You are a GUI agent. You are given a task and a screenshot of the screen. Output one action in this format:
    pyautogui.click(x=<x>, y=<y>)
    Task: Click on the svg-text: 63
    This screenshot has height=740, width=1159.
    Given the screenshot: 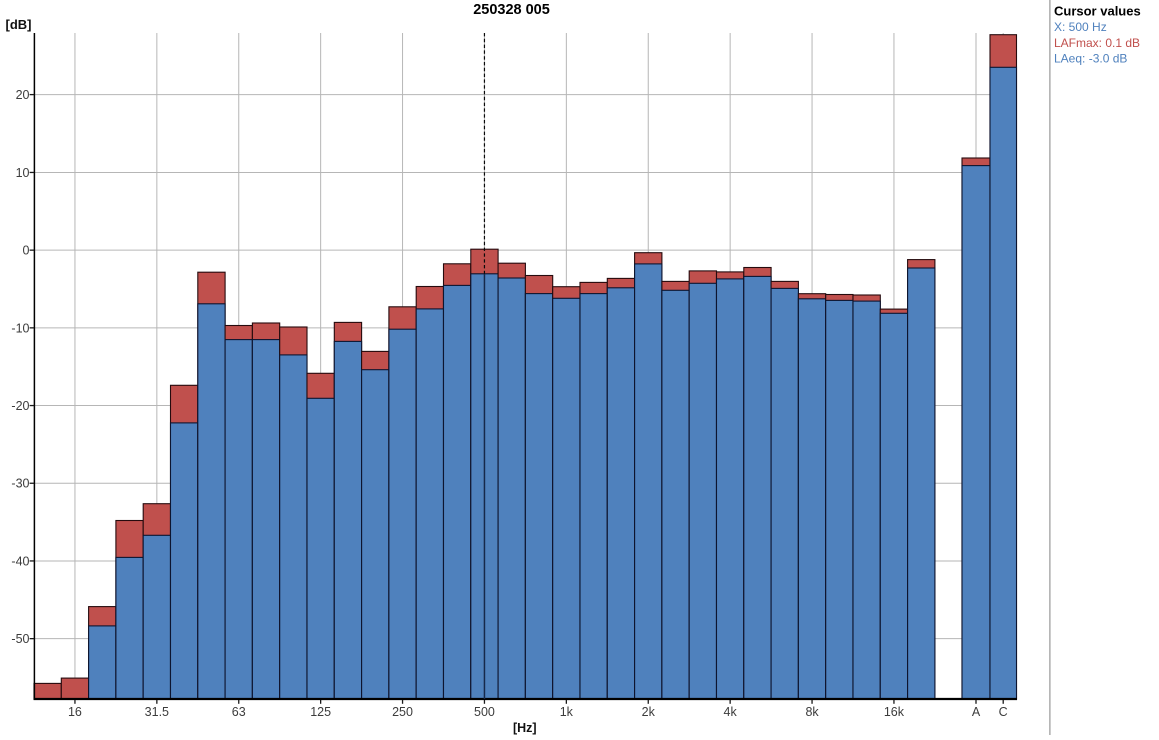 What is the action you would take?
    pyautogui.click(x=239, y=712)
    